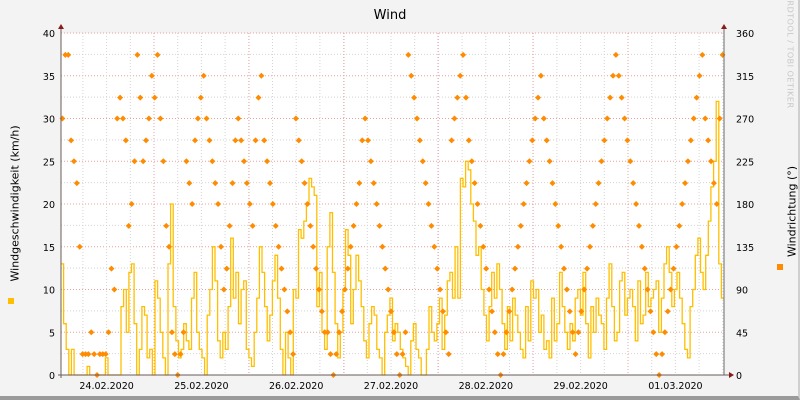 Image resolution: width=800 pixels, height=400 pixels. What do you see at coordinates (296, 386) in the screenshot?
I see `svg-text: 26.02.2020` at bounding box center [296, 386].